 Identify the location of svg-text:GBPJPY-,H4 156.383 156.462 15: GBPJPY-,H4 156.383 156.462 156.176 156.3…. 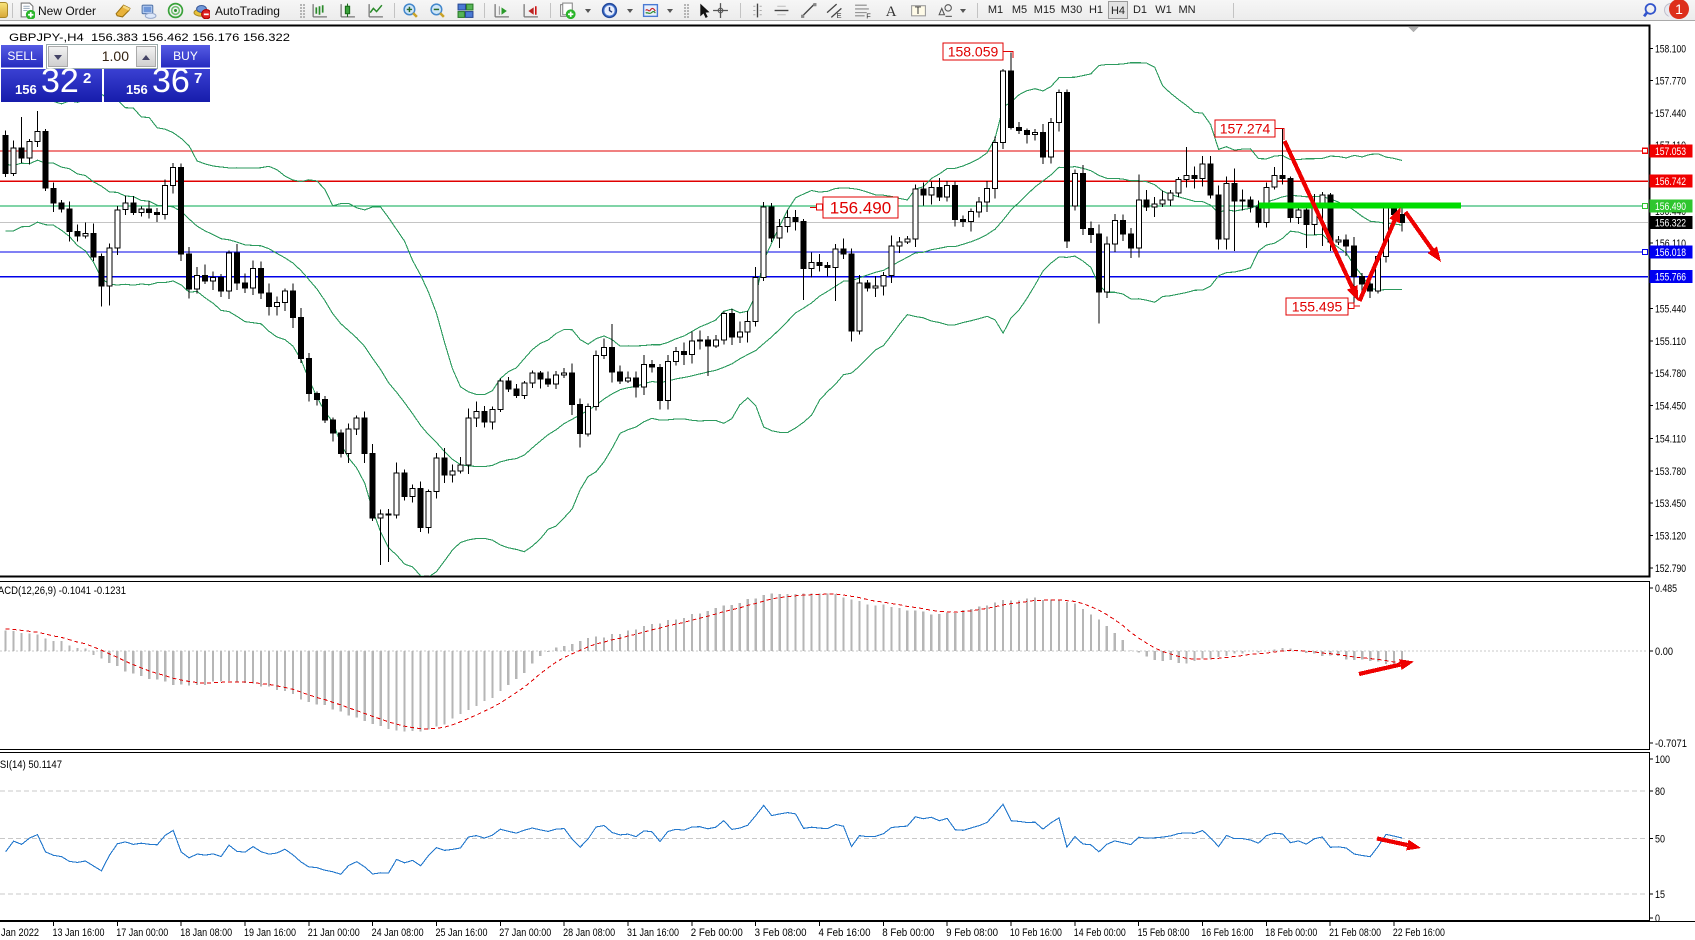
(149, 38).